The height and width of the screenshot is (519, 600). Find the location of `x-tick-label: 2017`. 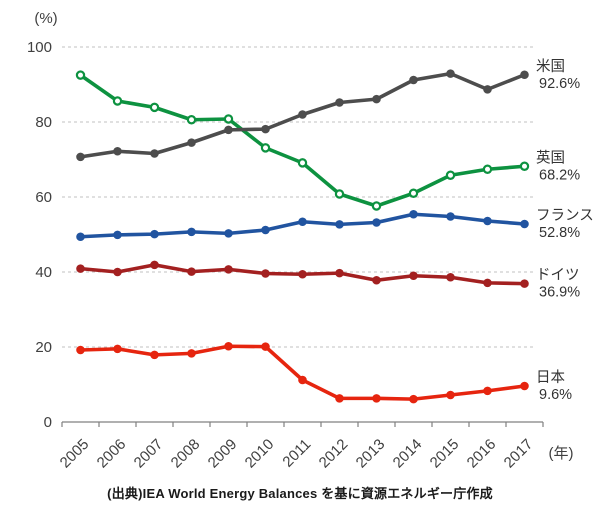

x-tick-label: 2017 is located at coordinates (519, 454).